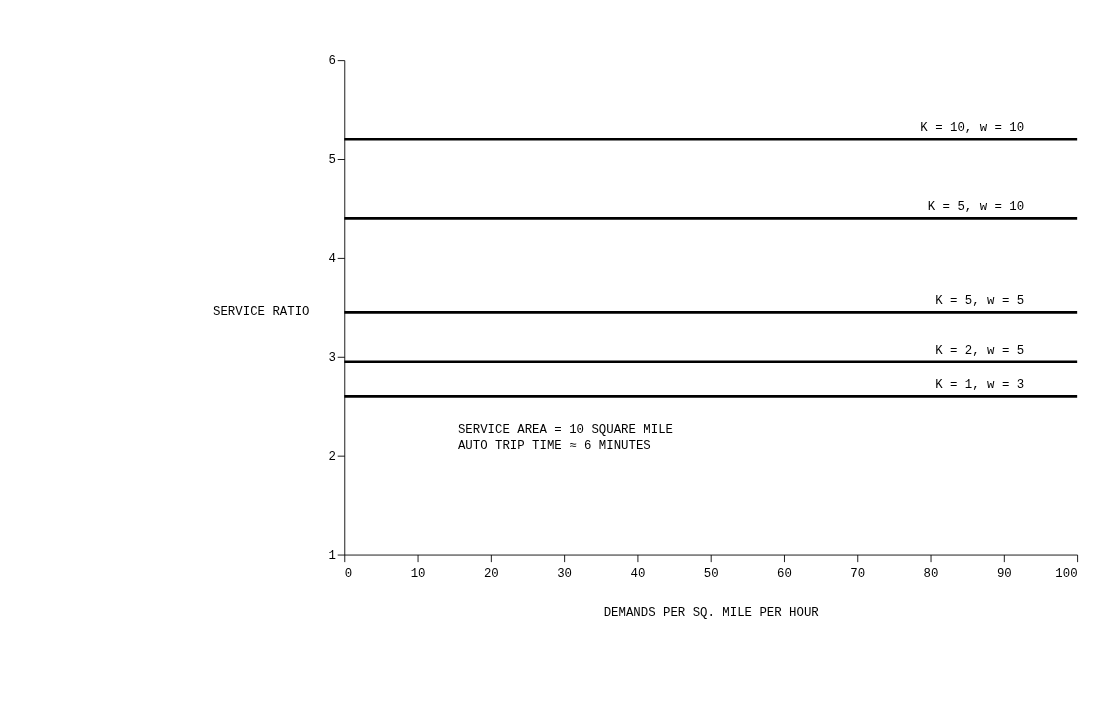 The width and height of the screenshot is (1101, 717). I want to click on x-axis-title: DEMANDS PER SQ. MILE PER HOUR, so click(711, 612).